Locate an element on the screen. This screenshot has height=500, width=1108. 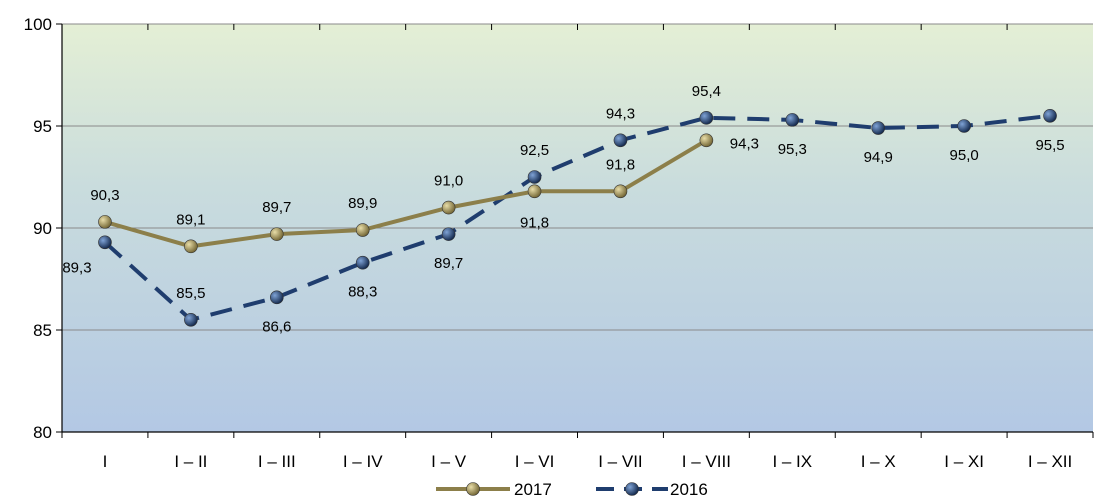
data-label-2016: 86,6 is located at coordinates (276, 326).